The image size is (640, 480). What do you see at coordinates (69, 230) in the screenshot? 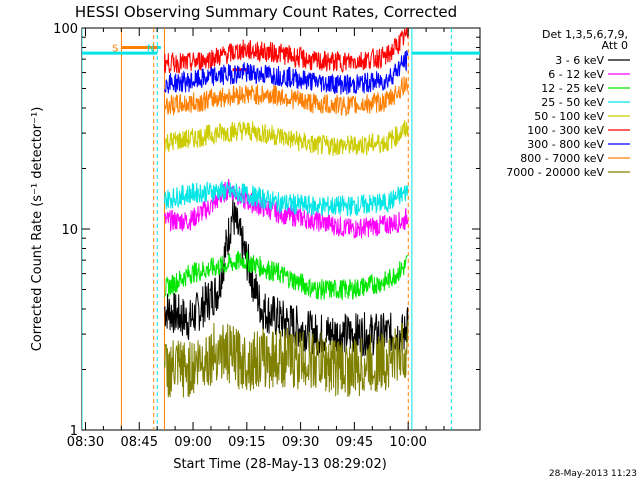
I see `y-tick-label: 10` at bounding box center [69, 230].